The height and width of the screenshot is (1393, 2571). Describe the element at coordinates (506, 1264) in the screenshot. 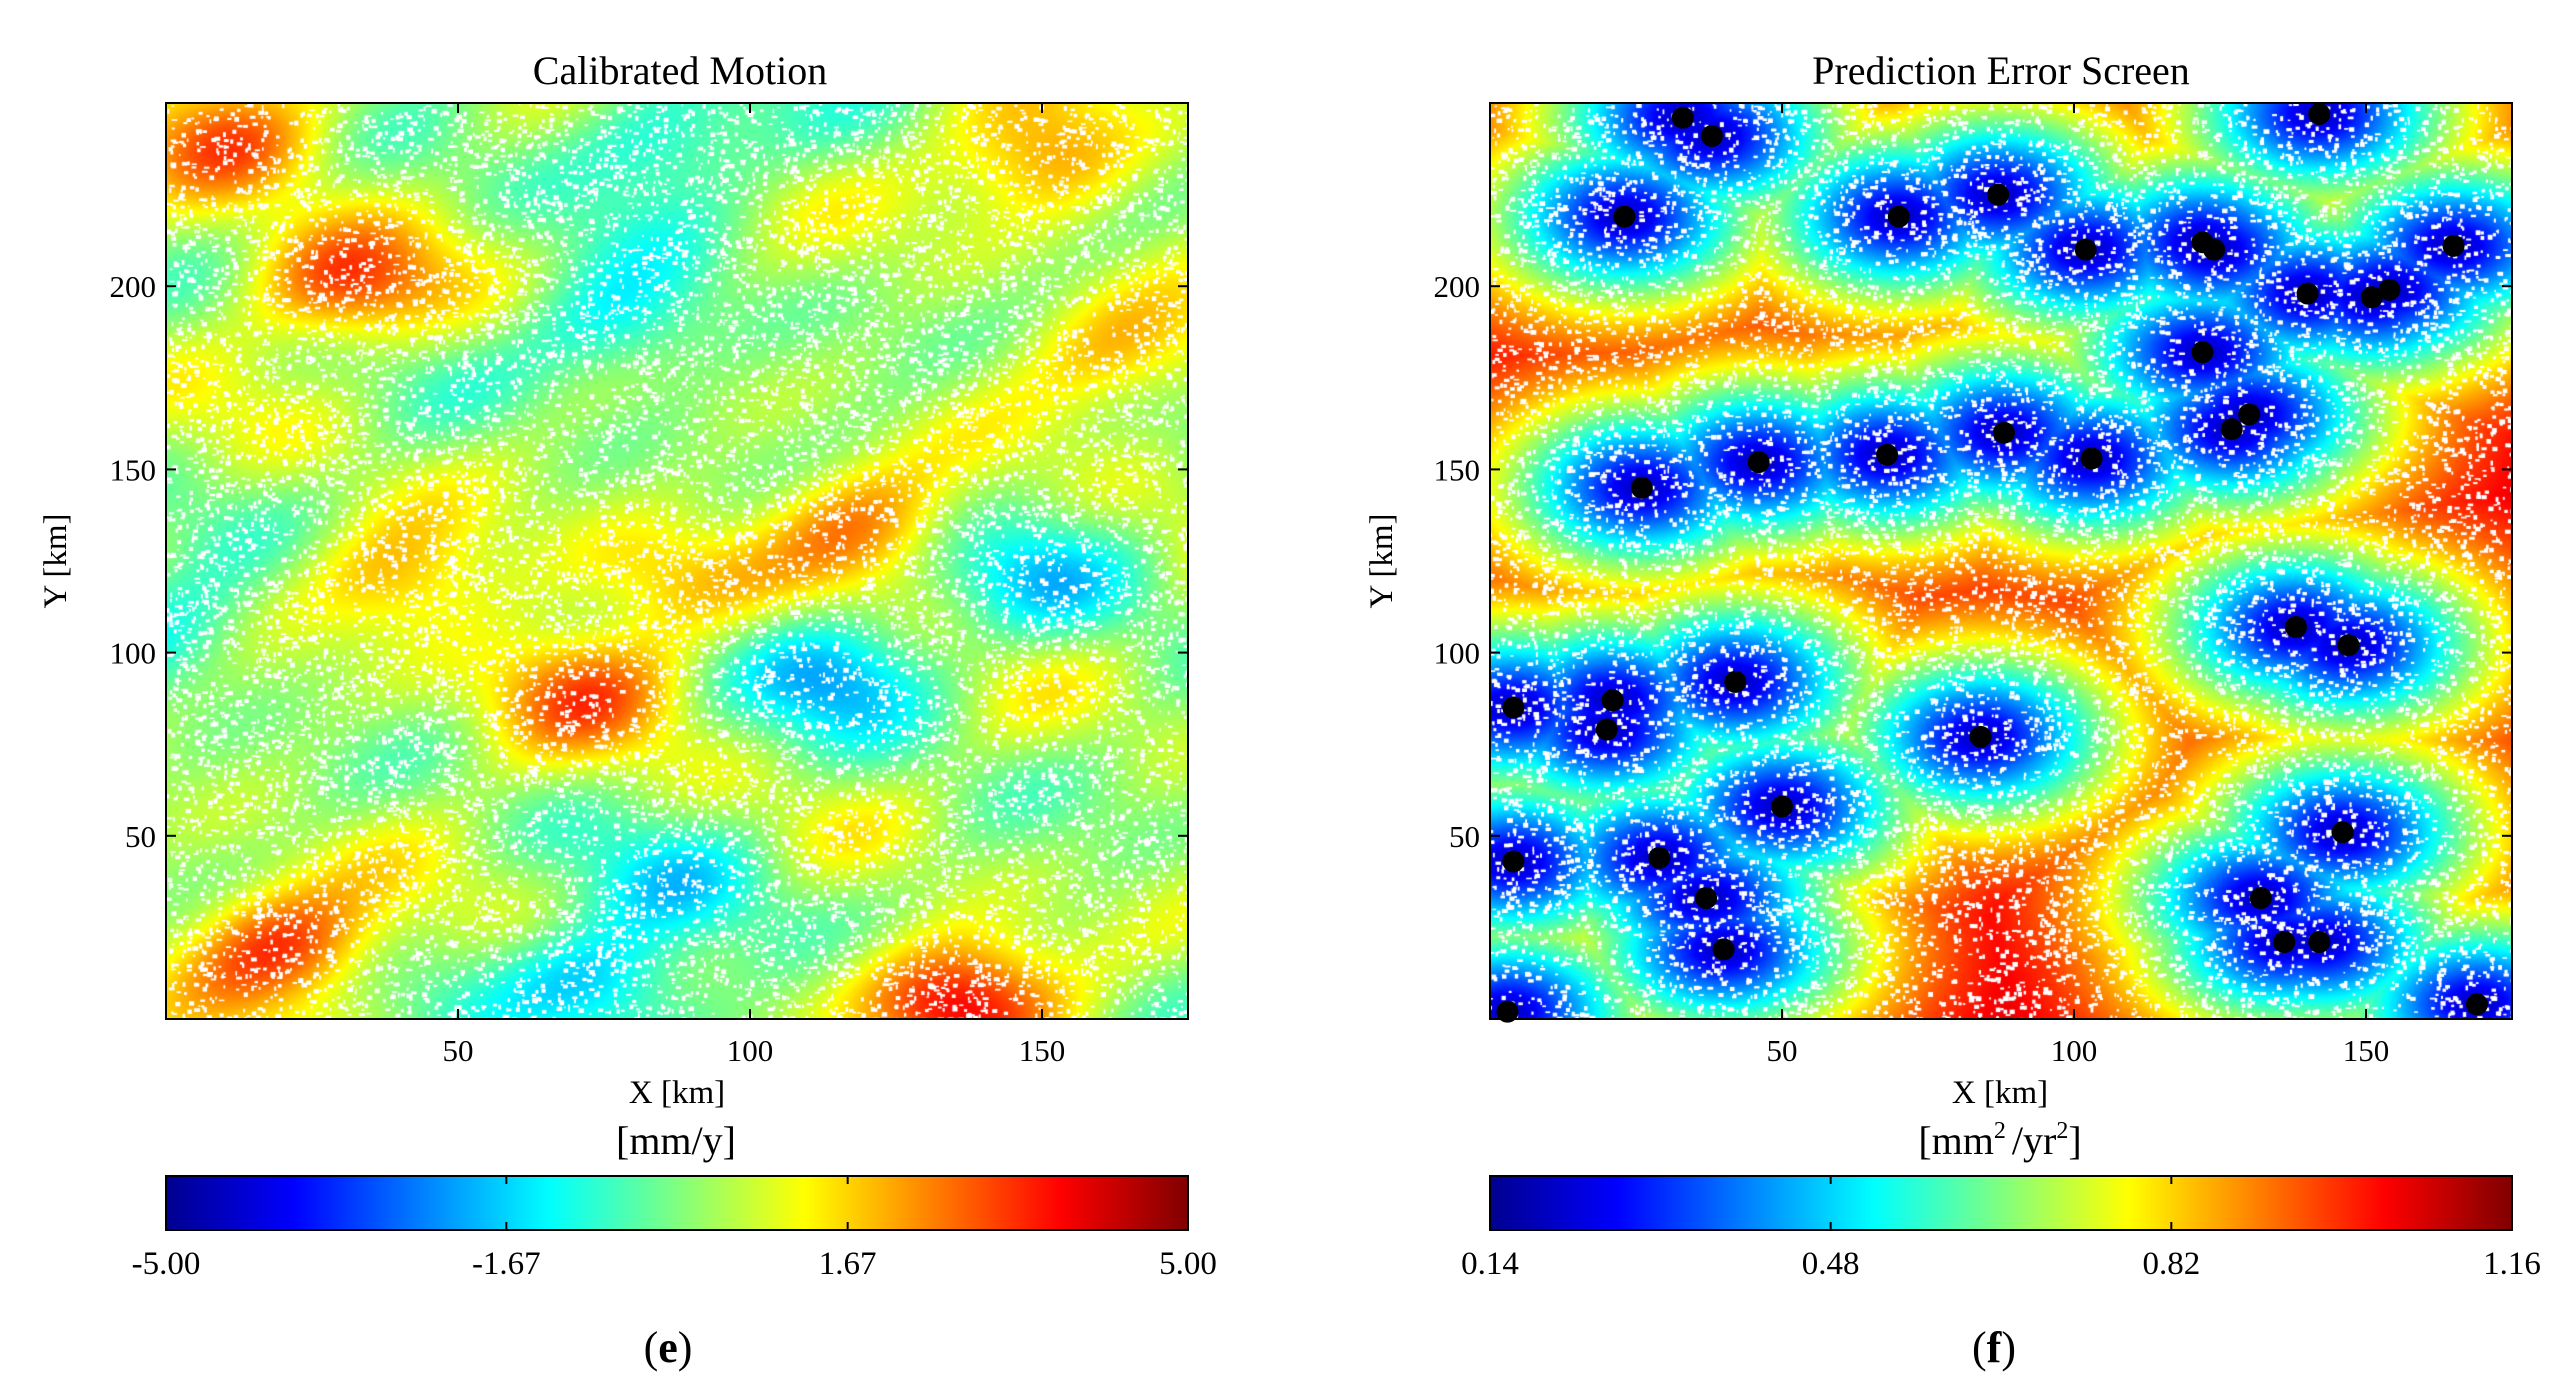

I see `colorbar-tick-label: -1.67` at that location.